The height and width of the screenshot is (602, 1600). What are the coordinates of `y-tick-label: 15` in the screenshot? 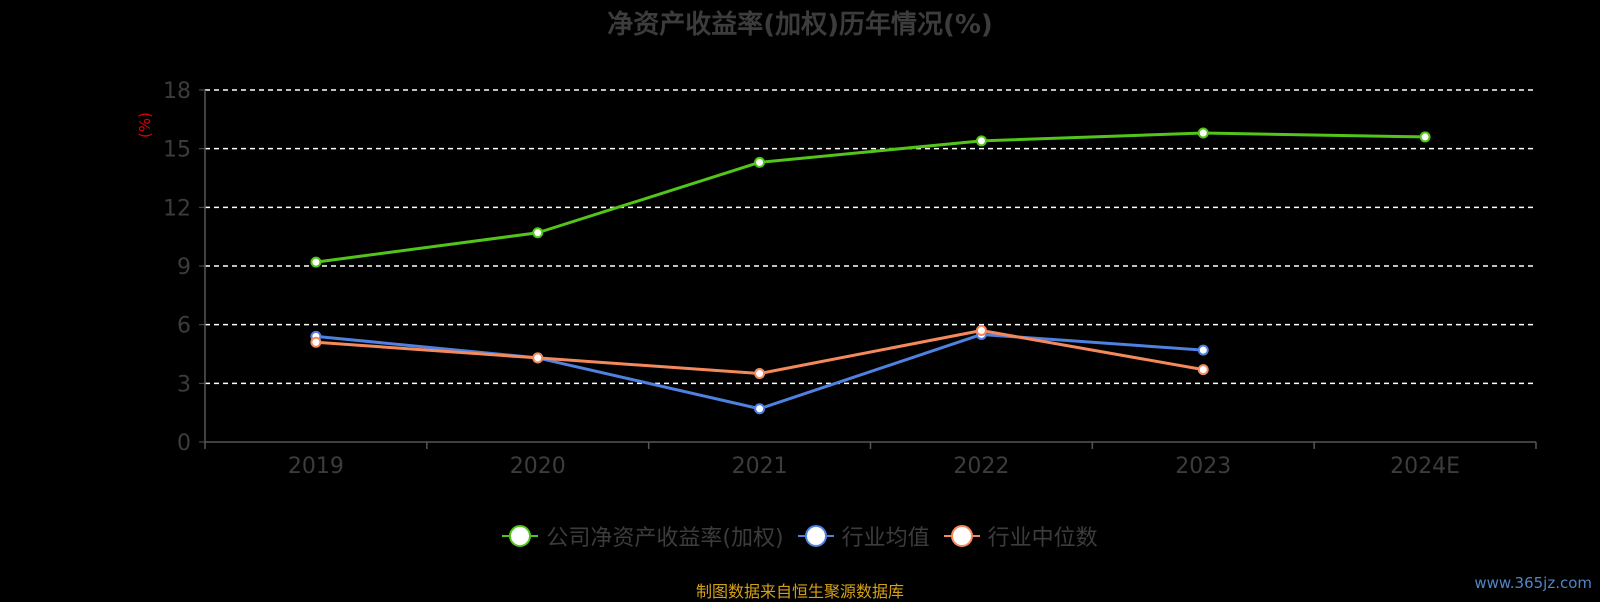 It's located at (177, 150).